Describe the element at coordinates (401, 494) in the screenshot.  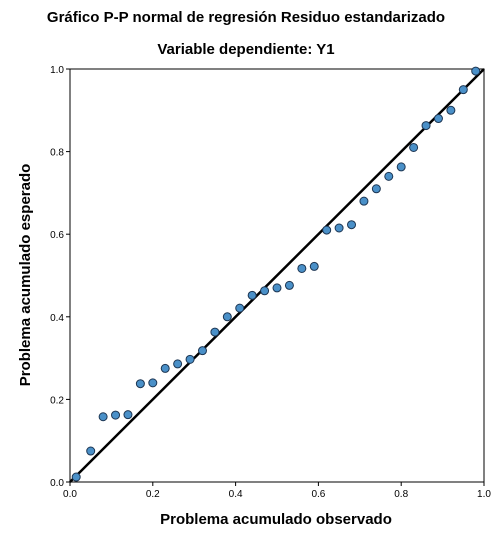
I see `x-tick-label: 0.8` at that location.